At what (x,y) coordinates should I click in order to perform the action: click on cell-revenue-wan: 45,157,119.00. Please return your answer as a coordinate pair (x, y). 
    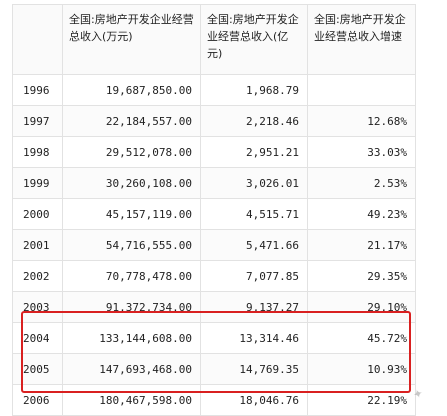
    Looking at the image, I should click on (131, 214).